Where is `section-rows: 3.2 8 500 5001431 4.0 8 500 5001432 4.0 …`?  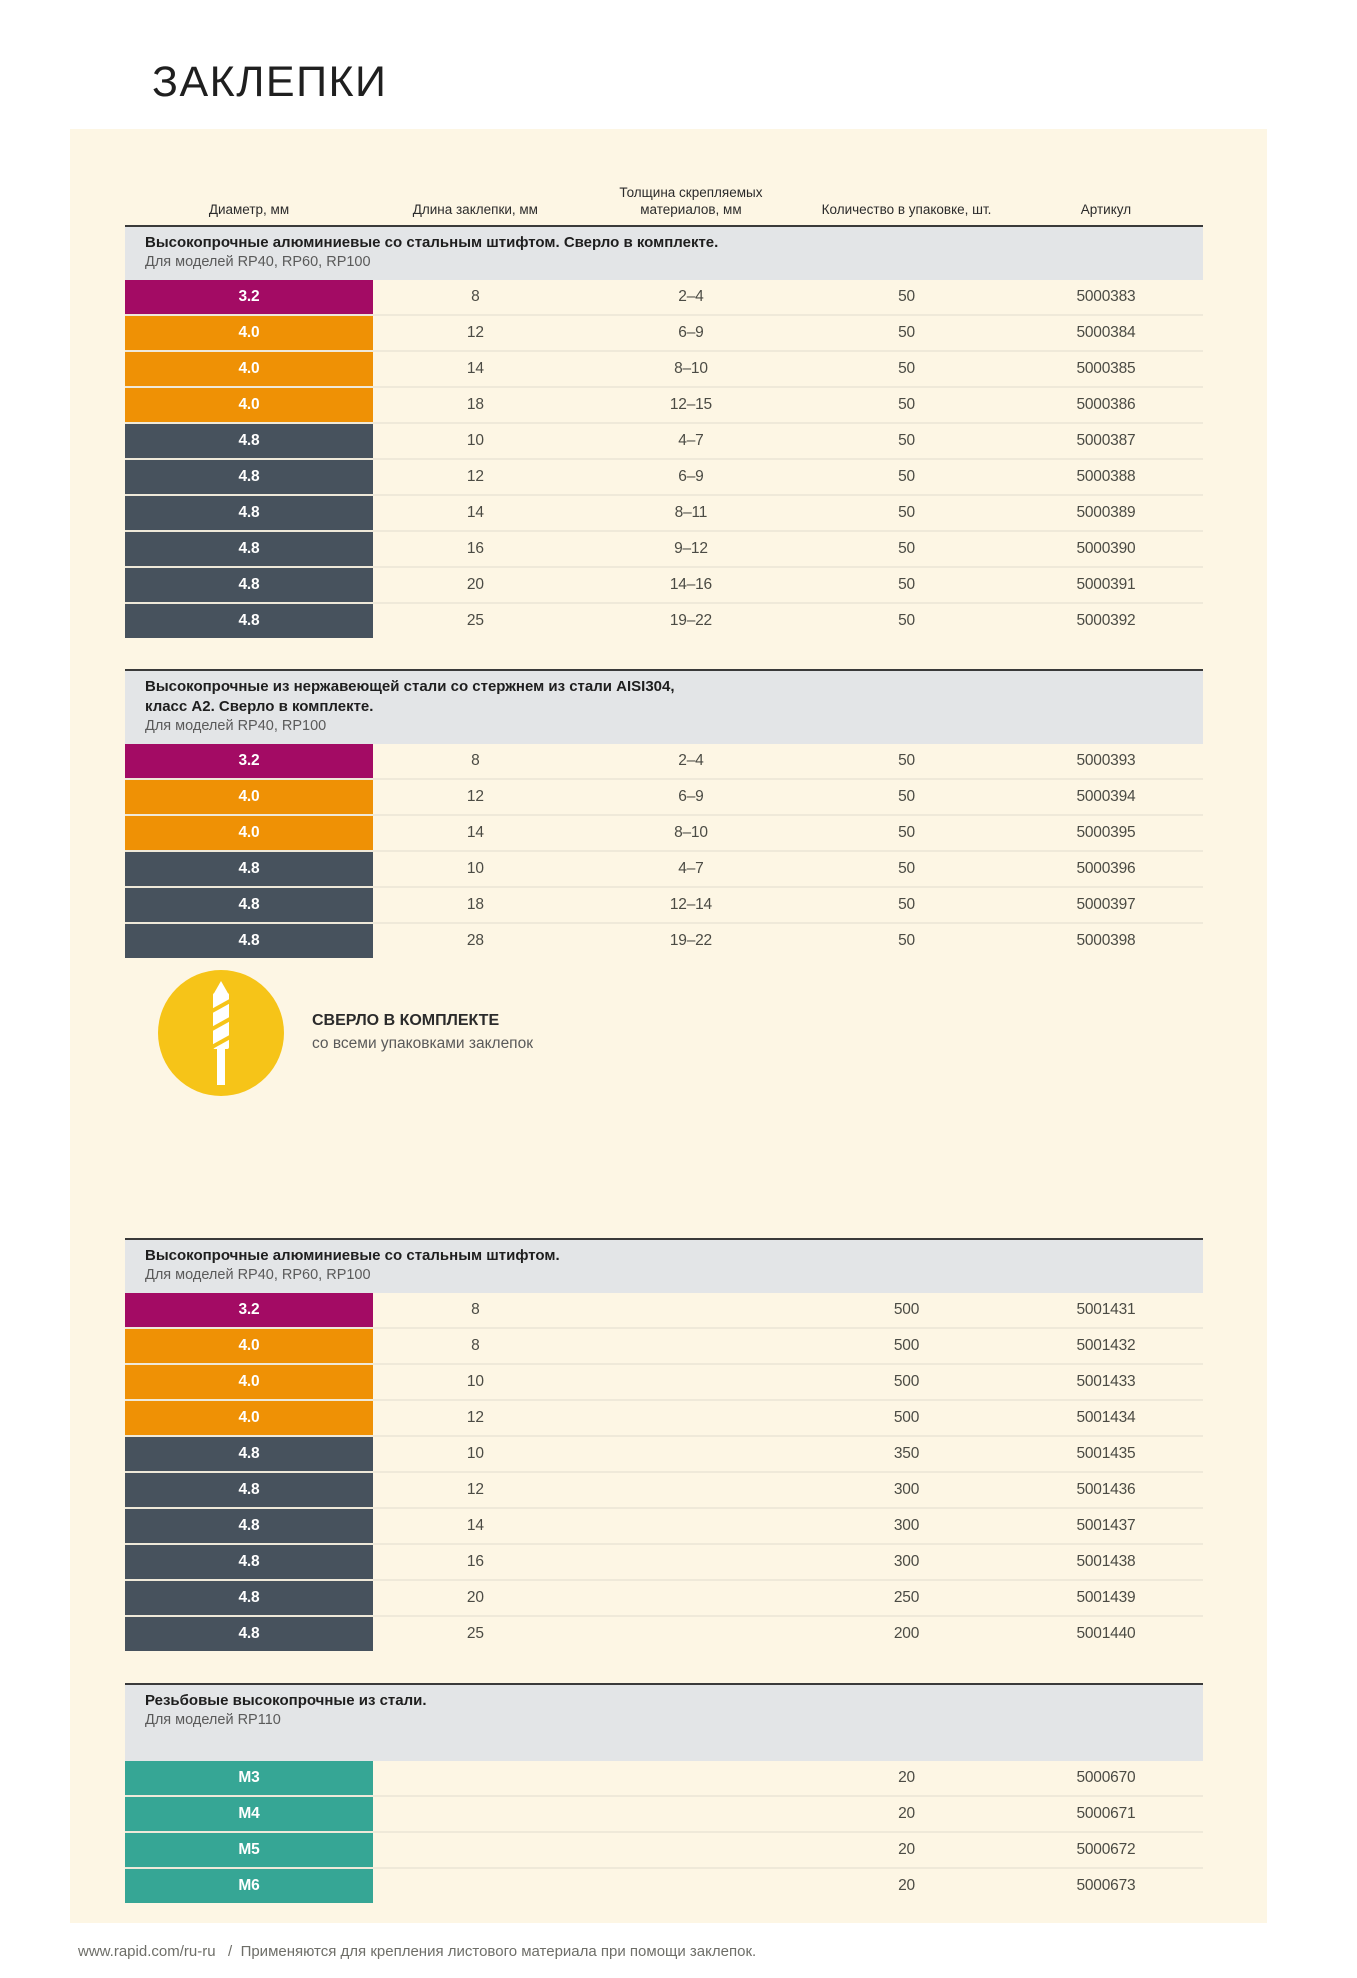 section-rows: 3.2 8 500 5001431 4.0 8 500 5001432 4.0 … is located at coordinates (664, 1471).